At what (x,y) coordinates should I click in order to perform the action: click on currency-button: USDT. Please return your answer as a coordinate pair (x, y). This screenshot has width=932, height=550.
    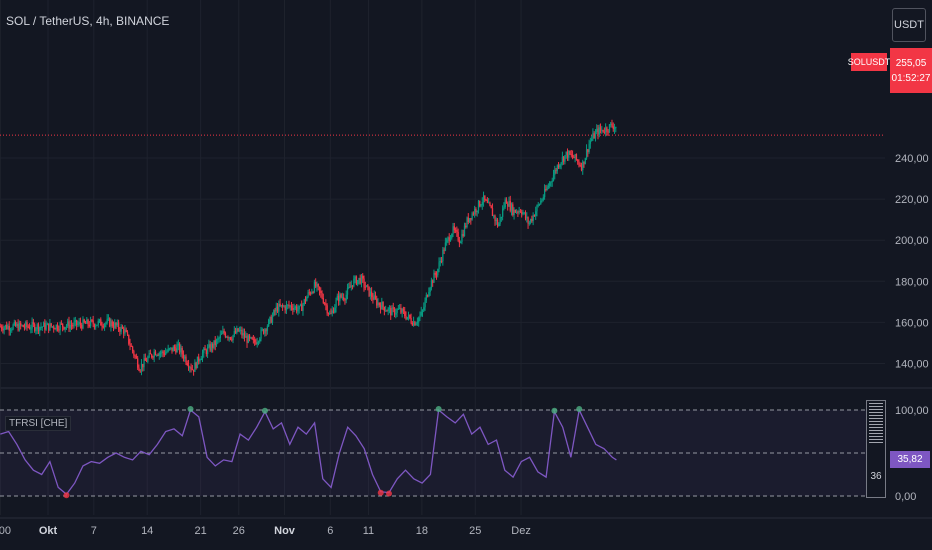
    Looking at the image, I should click on (909, 25).